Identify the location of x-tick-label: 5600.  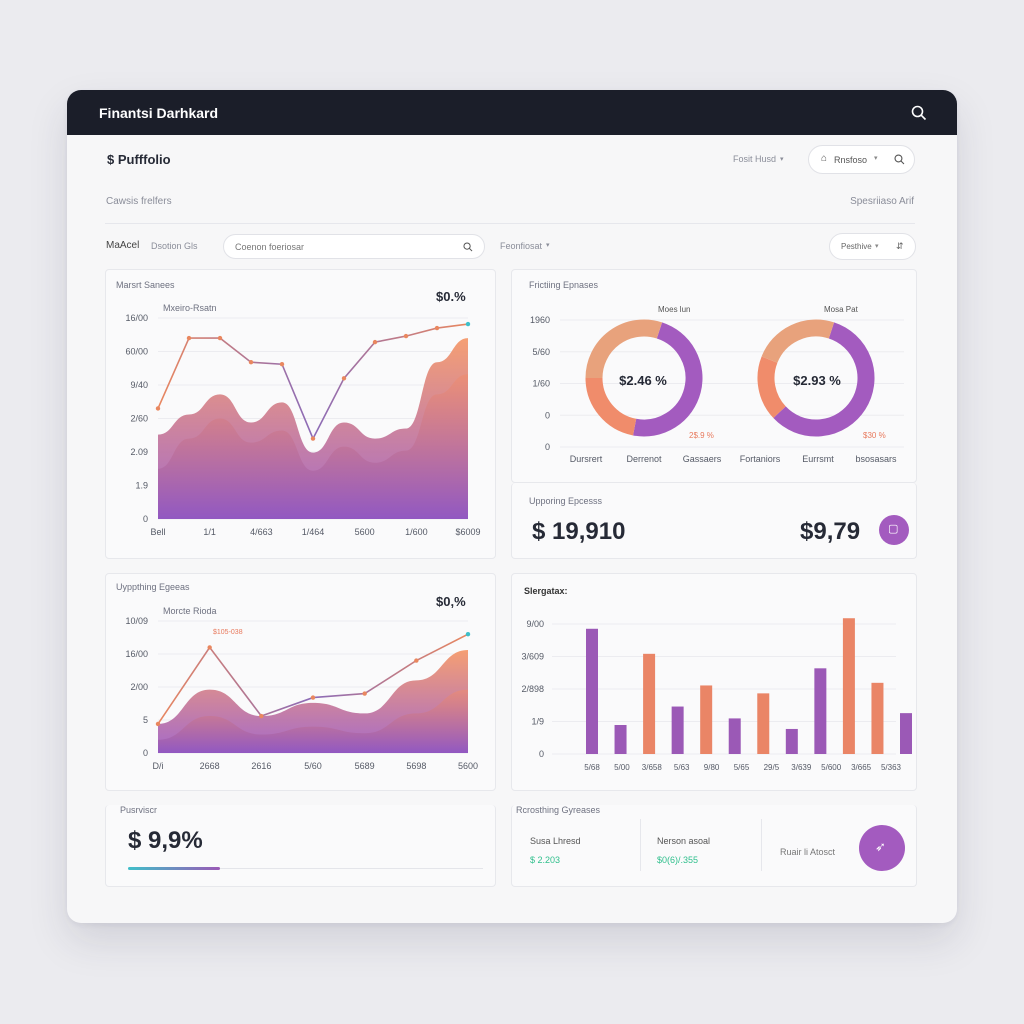
(468, 766).